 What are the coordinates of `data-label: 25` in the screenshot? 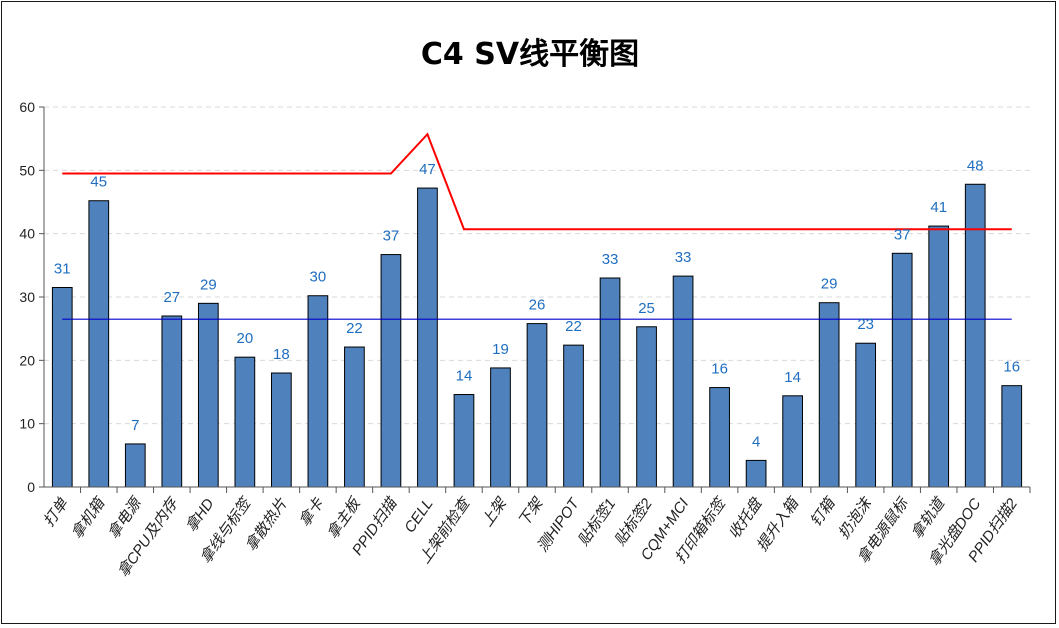 It's located at (646, 308).